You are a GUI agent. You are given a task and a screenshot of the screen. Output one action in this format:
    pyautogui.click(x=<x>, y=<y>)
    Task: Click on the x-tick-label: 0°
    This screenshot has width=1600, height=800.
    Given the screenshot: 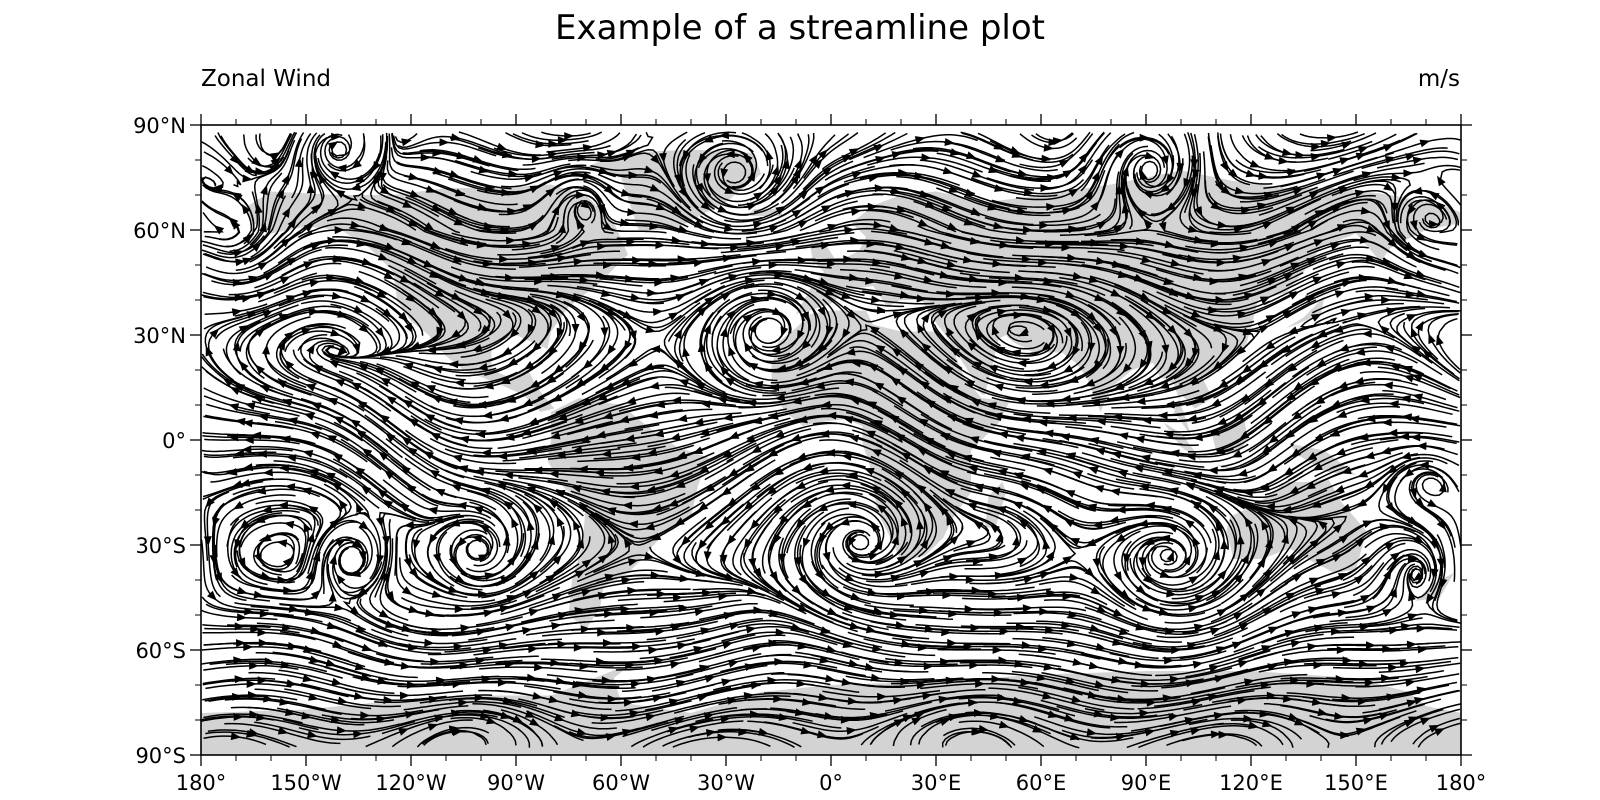 What is the action you would take?
    pyautogui.click(x=831, y=783)
    